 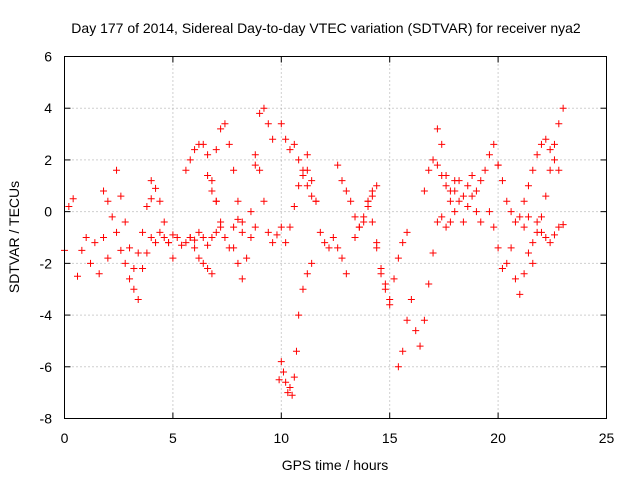 What do you see at coordinates (244, 253) in the screenshot?
I see `series-arc-j` at bounding box center [244, 253].